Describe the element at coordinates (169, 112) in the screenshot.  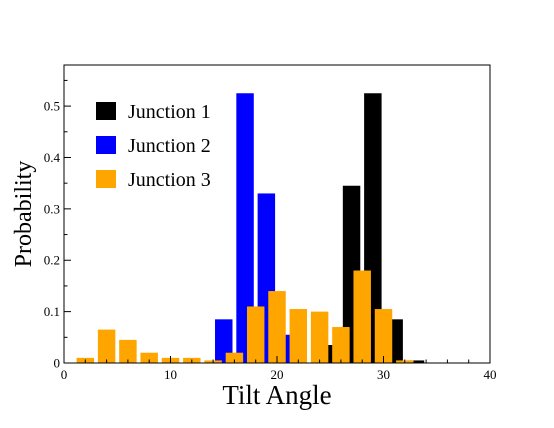
I see `legend-label-1: Junction 1` at that location.